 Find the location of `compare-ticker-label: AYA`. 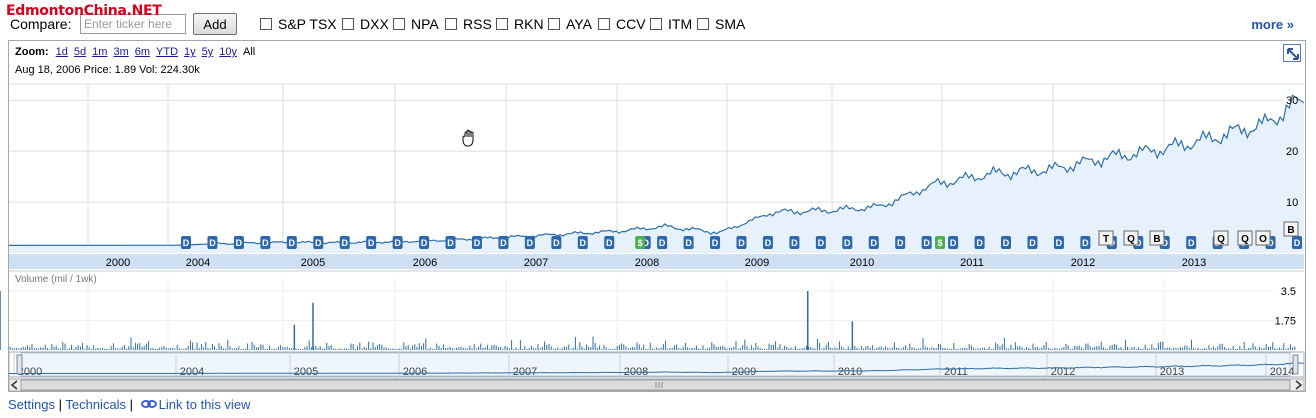

compare-ticker-label: AYA is located at coordinates (579, 24).